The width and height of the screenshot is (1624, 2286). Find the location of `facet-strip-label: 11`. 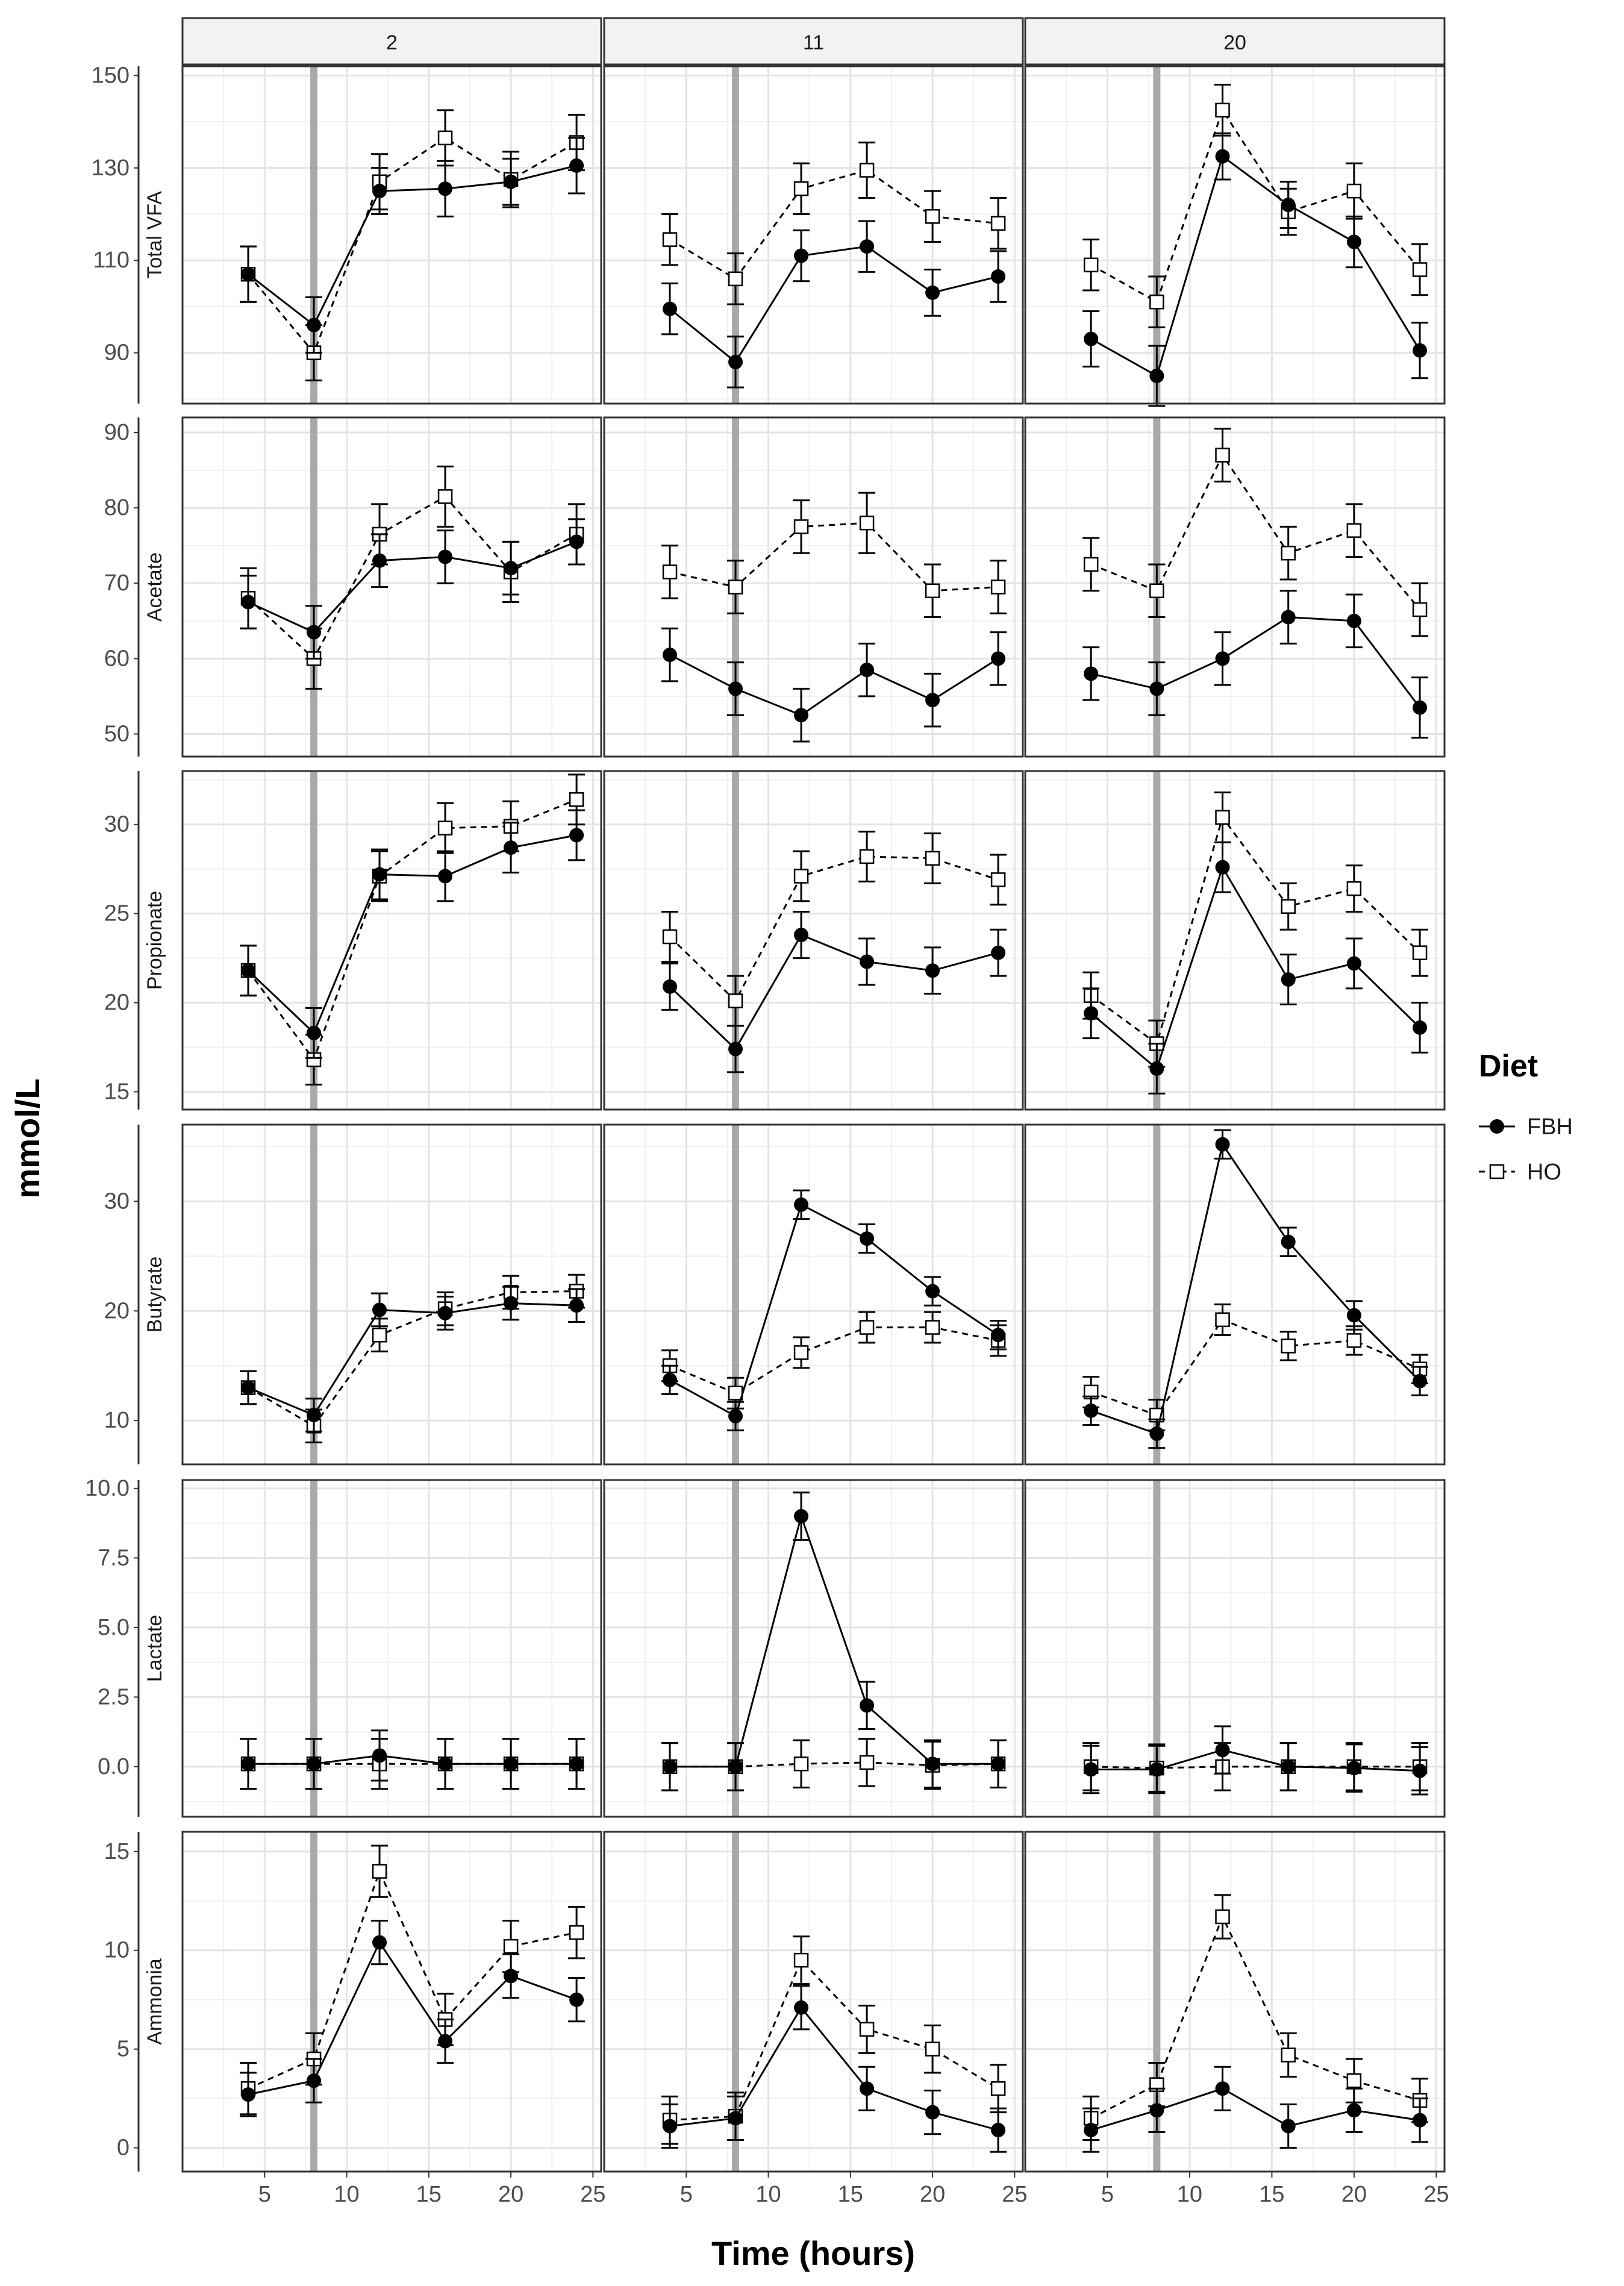

facet-strip-label: 11 is located at coordinates (814, 42).